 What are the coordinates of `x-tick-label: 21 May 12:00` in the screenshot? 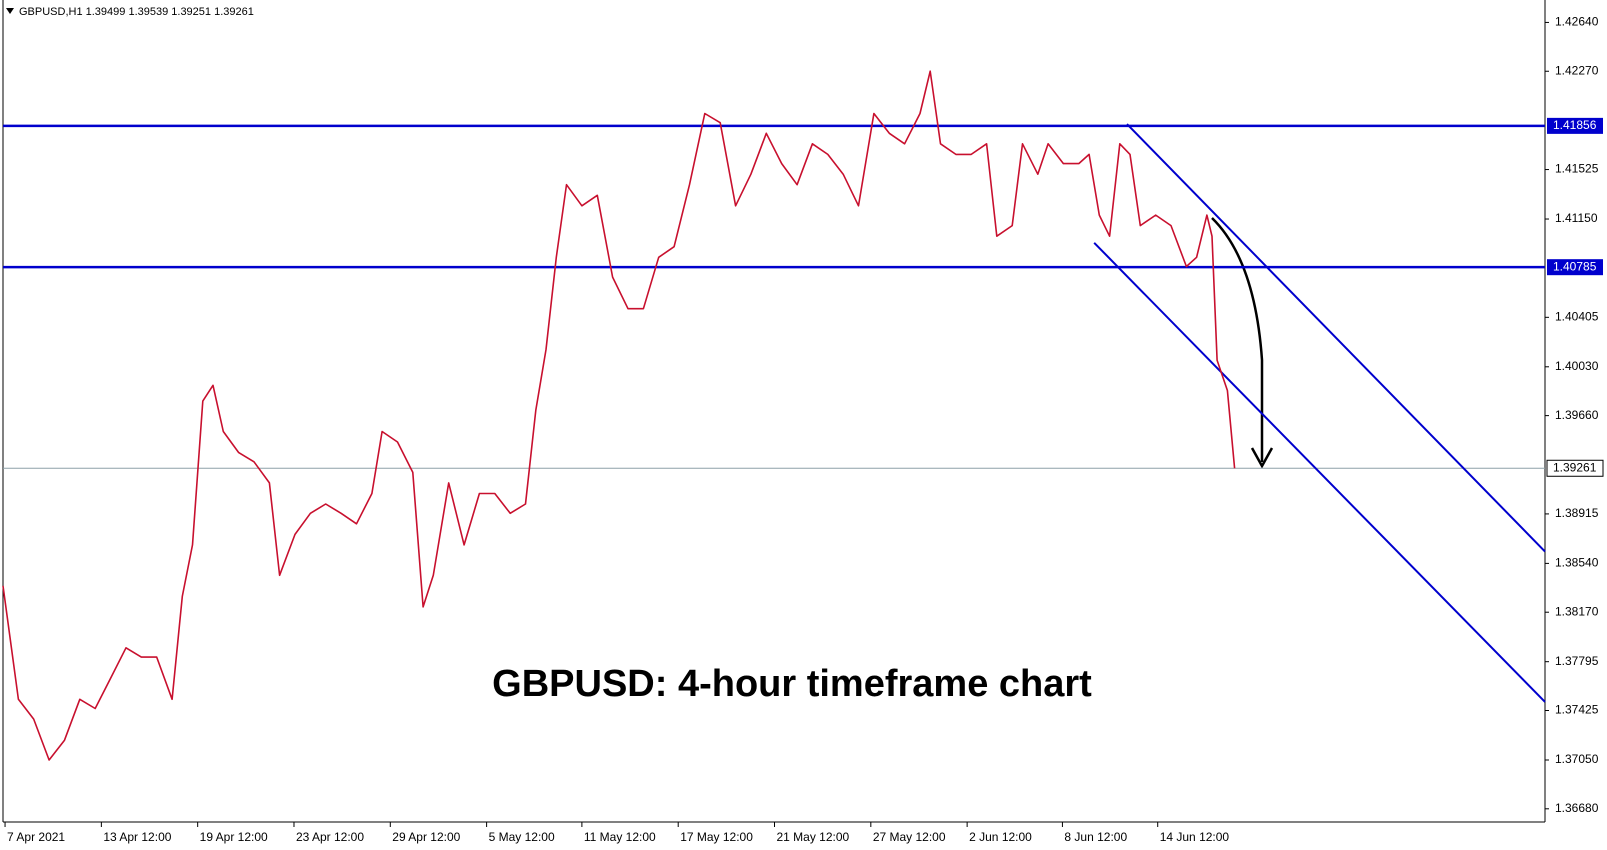 It's located at (813, 837).